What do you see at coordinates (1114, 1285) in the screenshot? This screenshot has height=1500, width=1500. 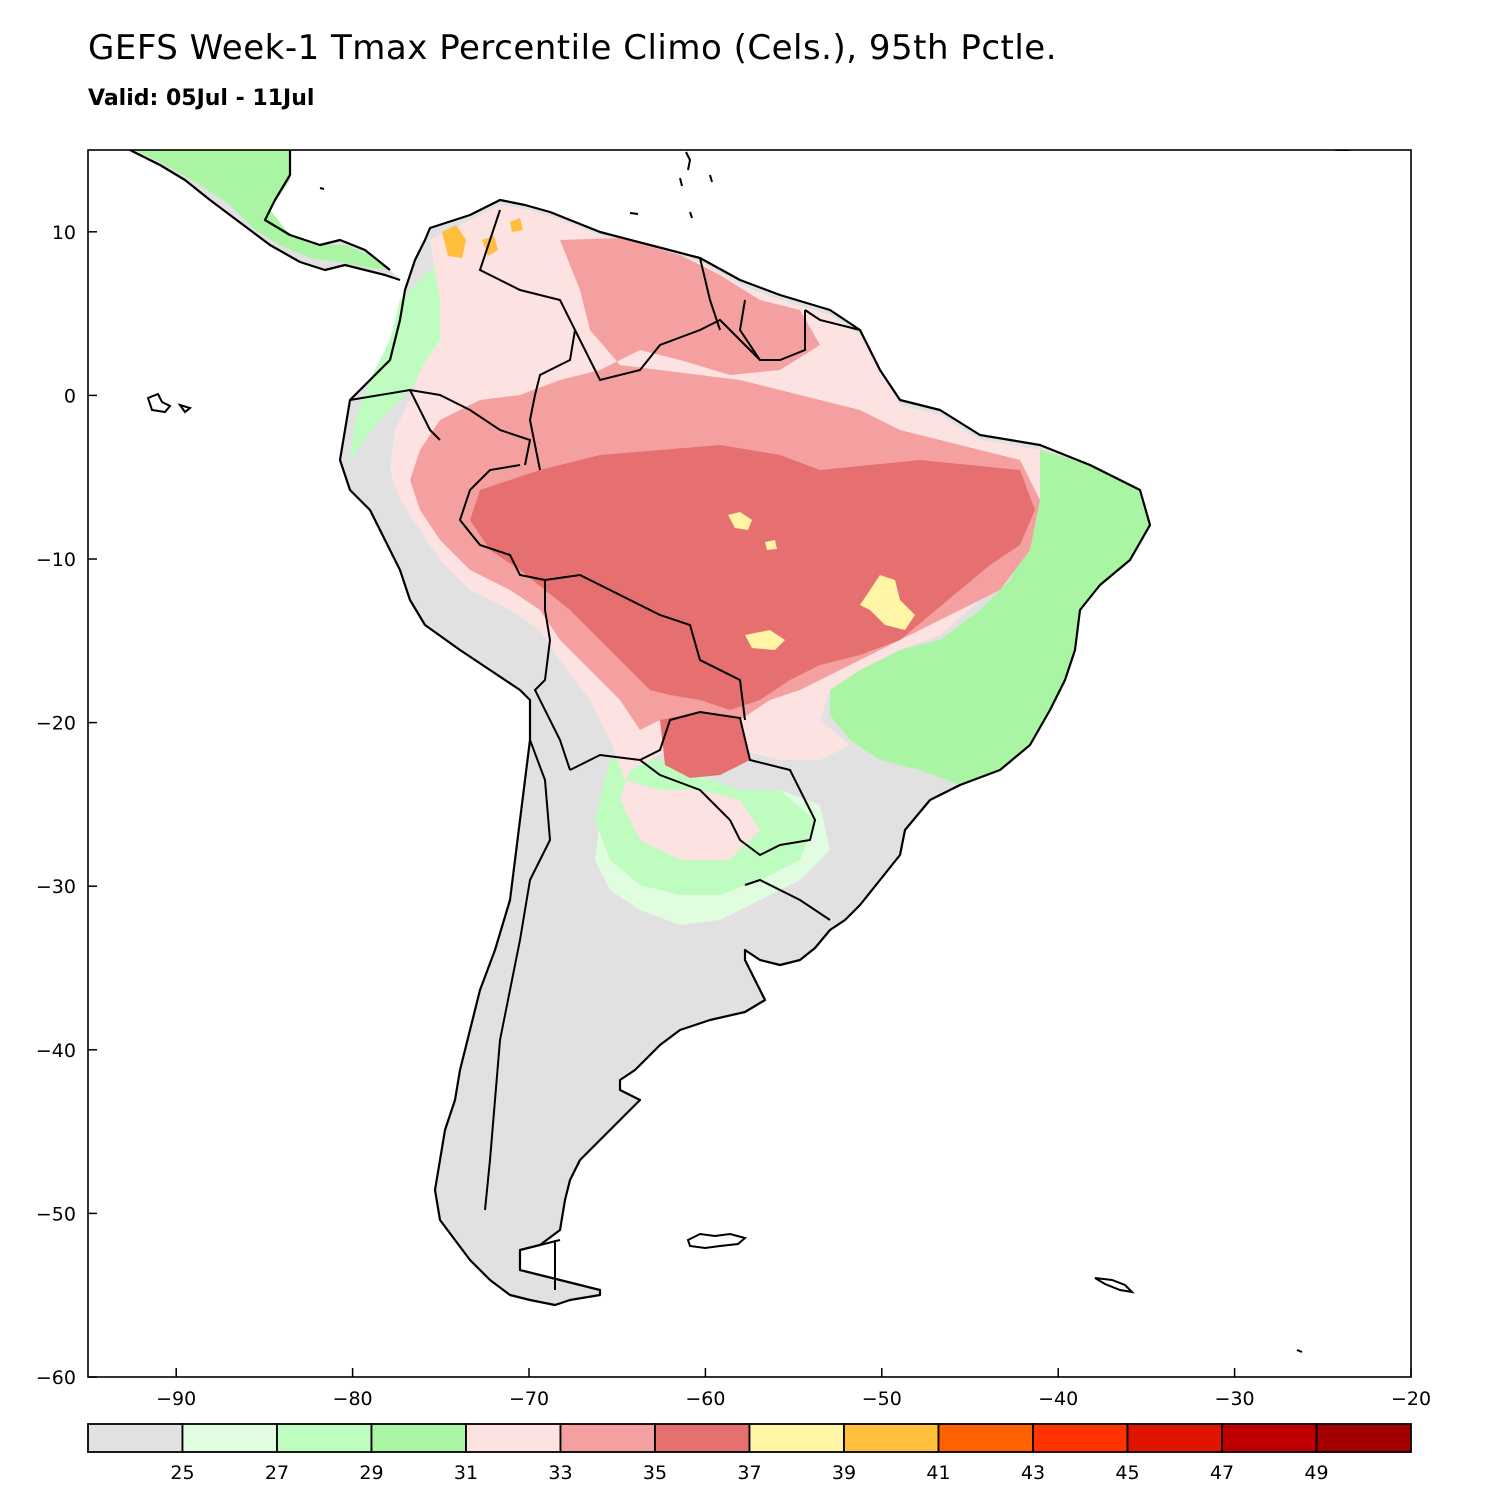 I see `south-georgia` at bounding box center [1114, 1285].